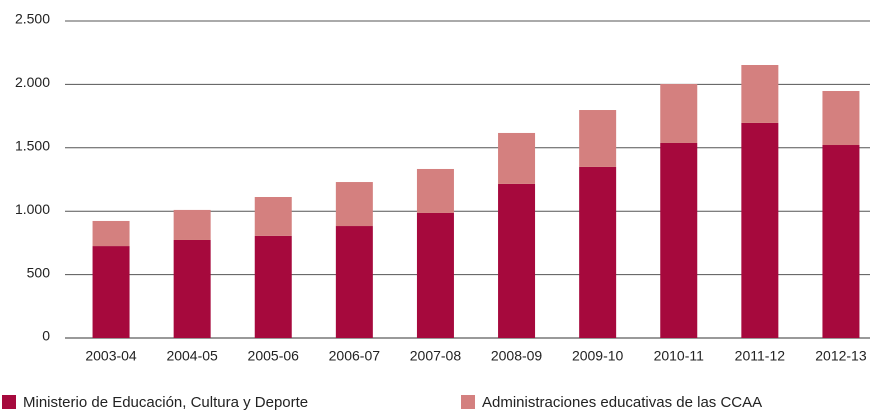  What do you see at coordinates (598, 356) in the screenshot?
I see `x-tick-label: 2009-10` at bounding box center [598, 356].